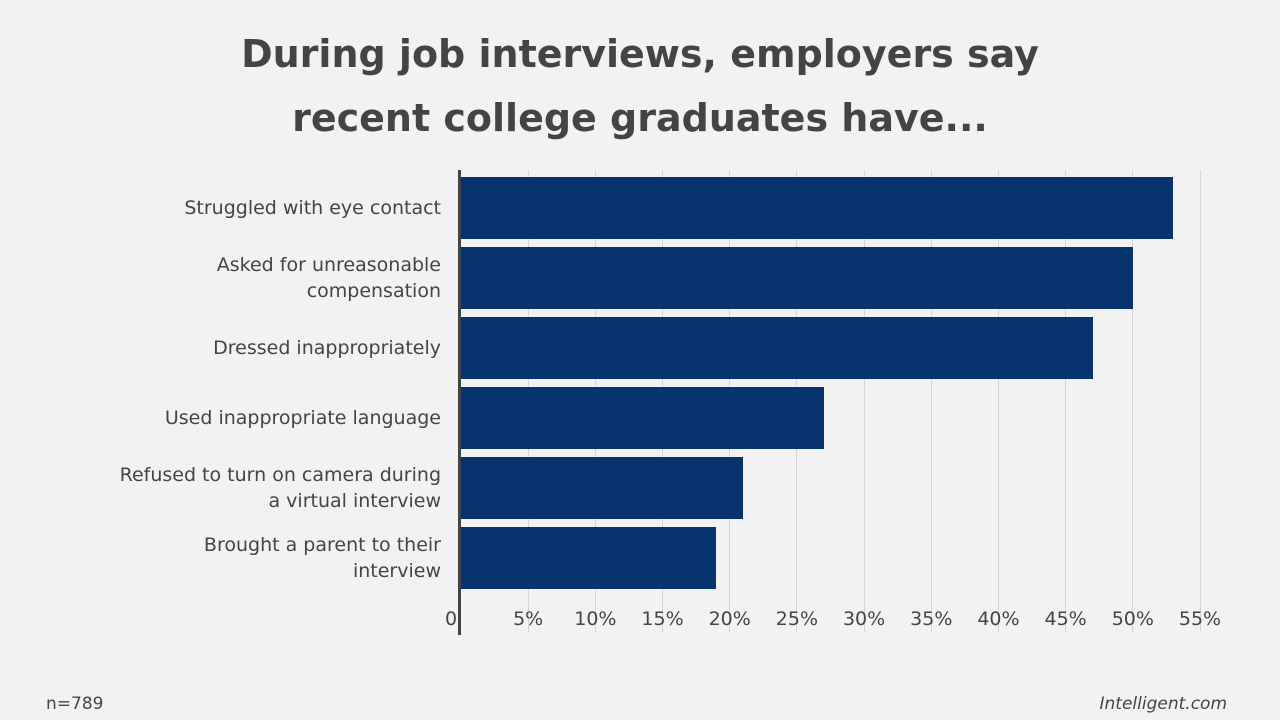 The width and height of the screenshot is (1280, 720). I want to click on y-tick-label: Dressed inappropriately, so click(327, 348).